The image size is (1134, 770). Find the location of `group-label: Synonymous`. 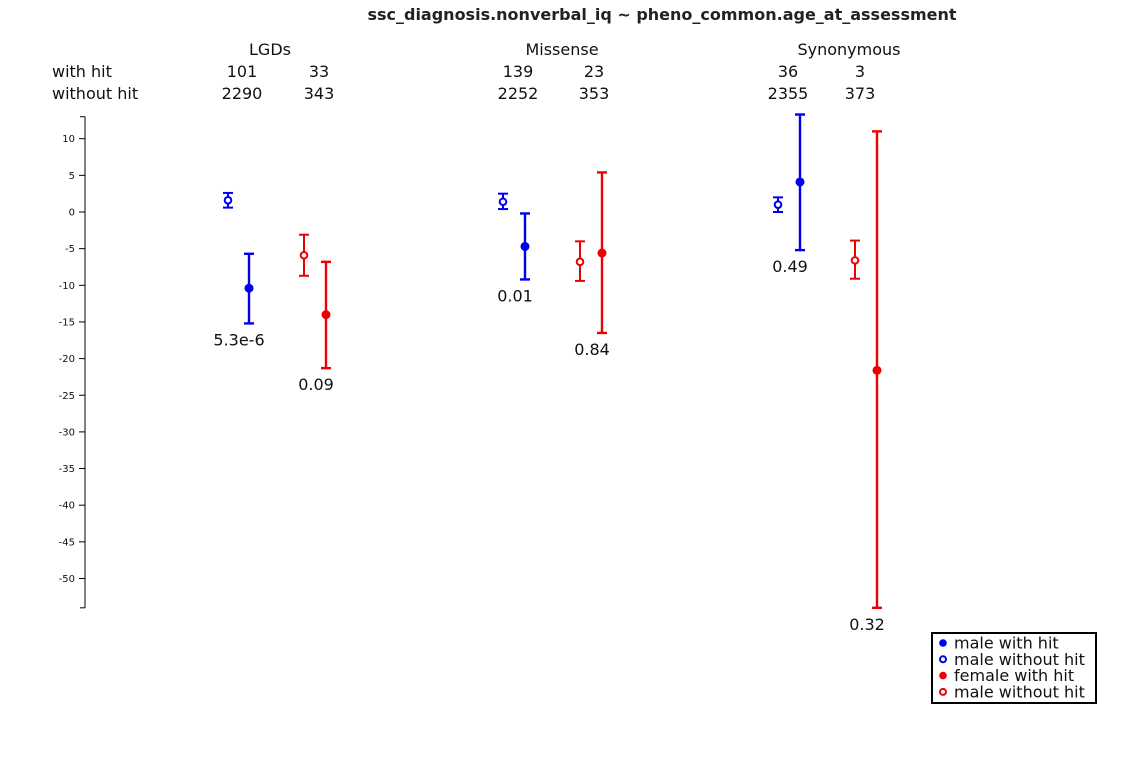

group-label: Synonymous is located at coordinates (848, 49).